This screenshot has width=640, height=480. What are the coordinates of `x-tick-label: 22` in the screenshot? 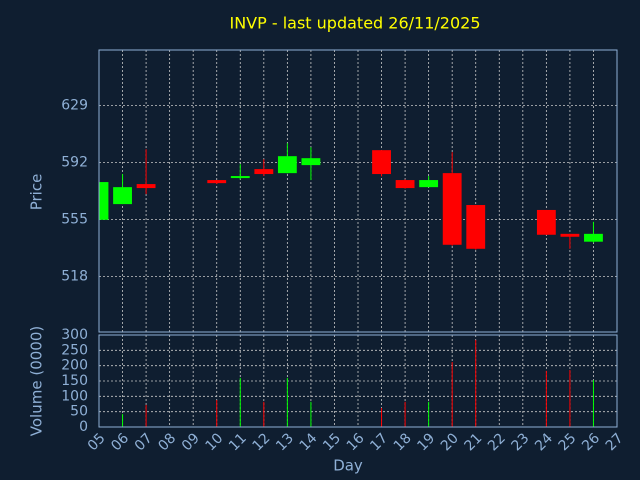 It's located at (497, 442).